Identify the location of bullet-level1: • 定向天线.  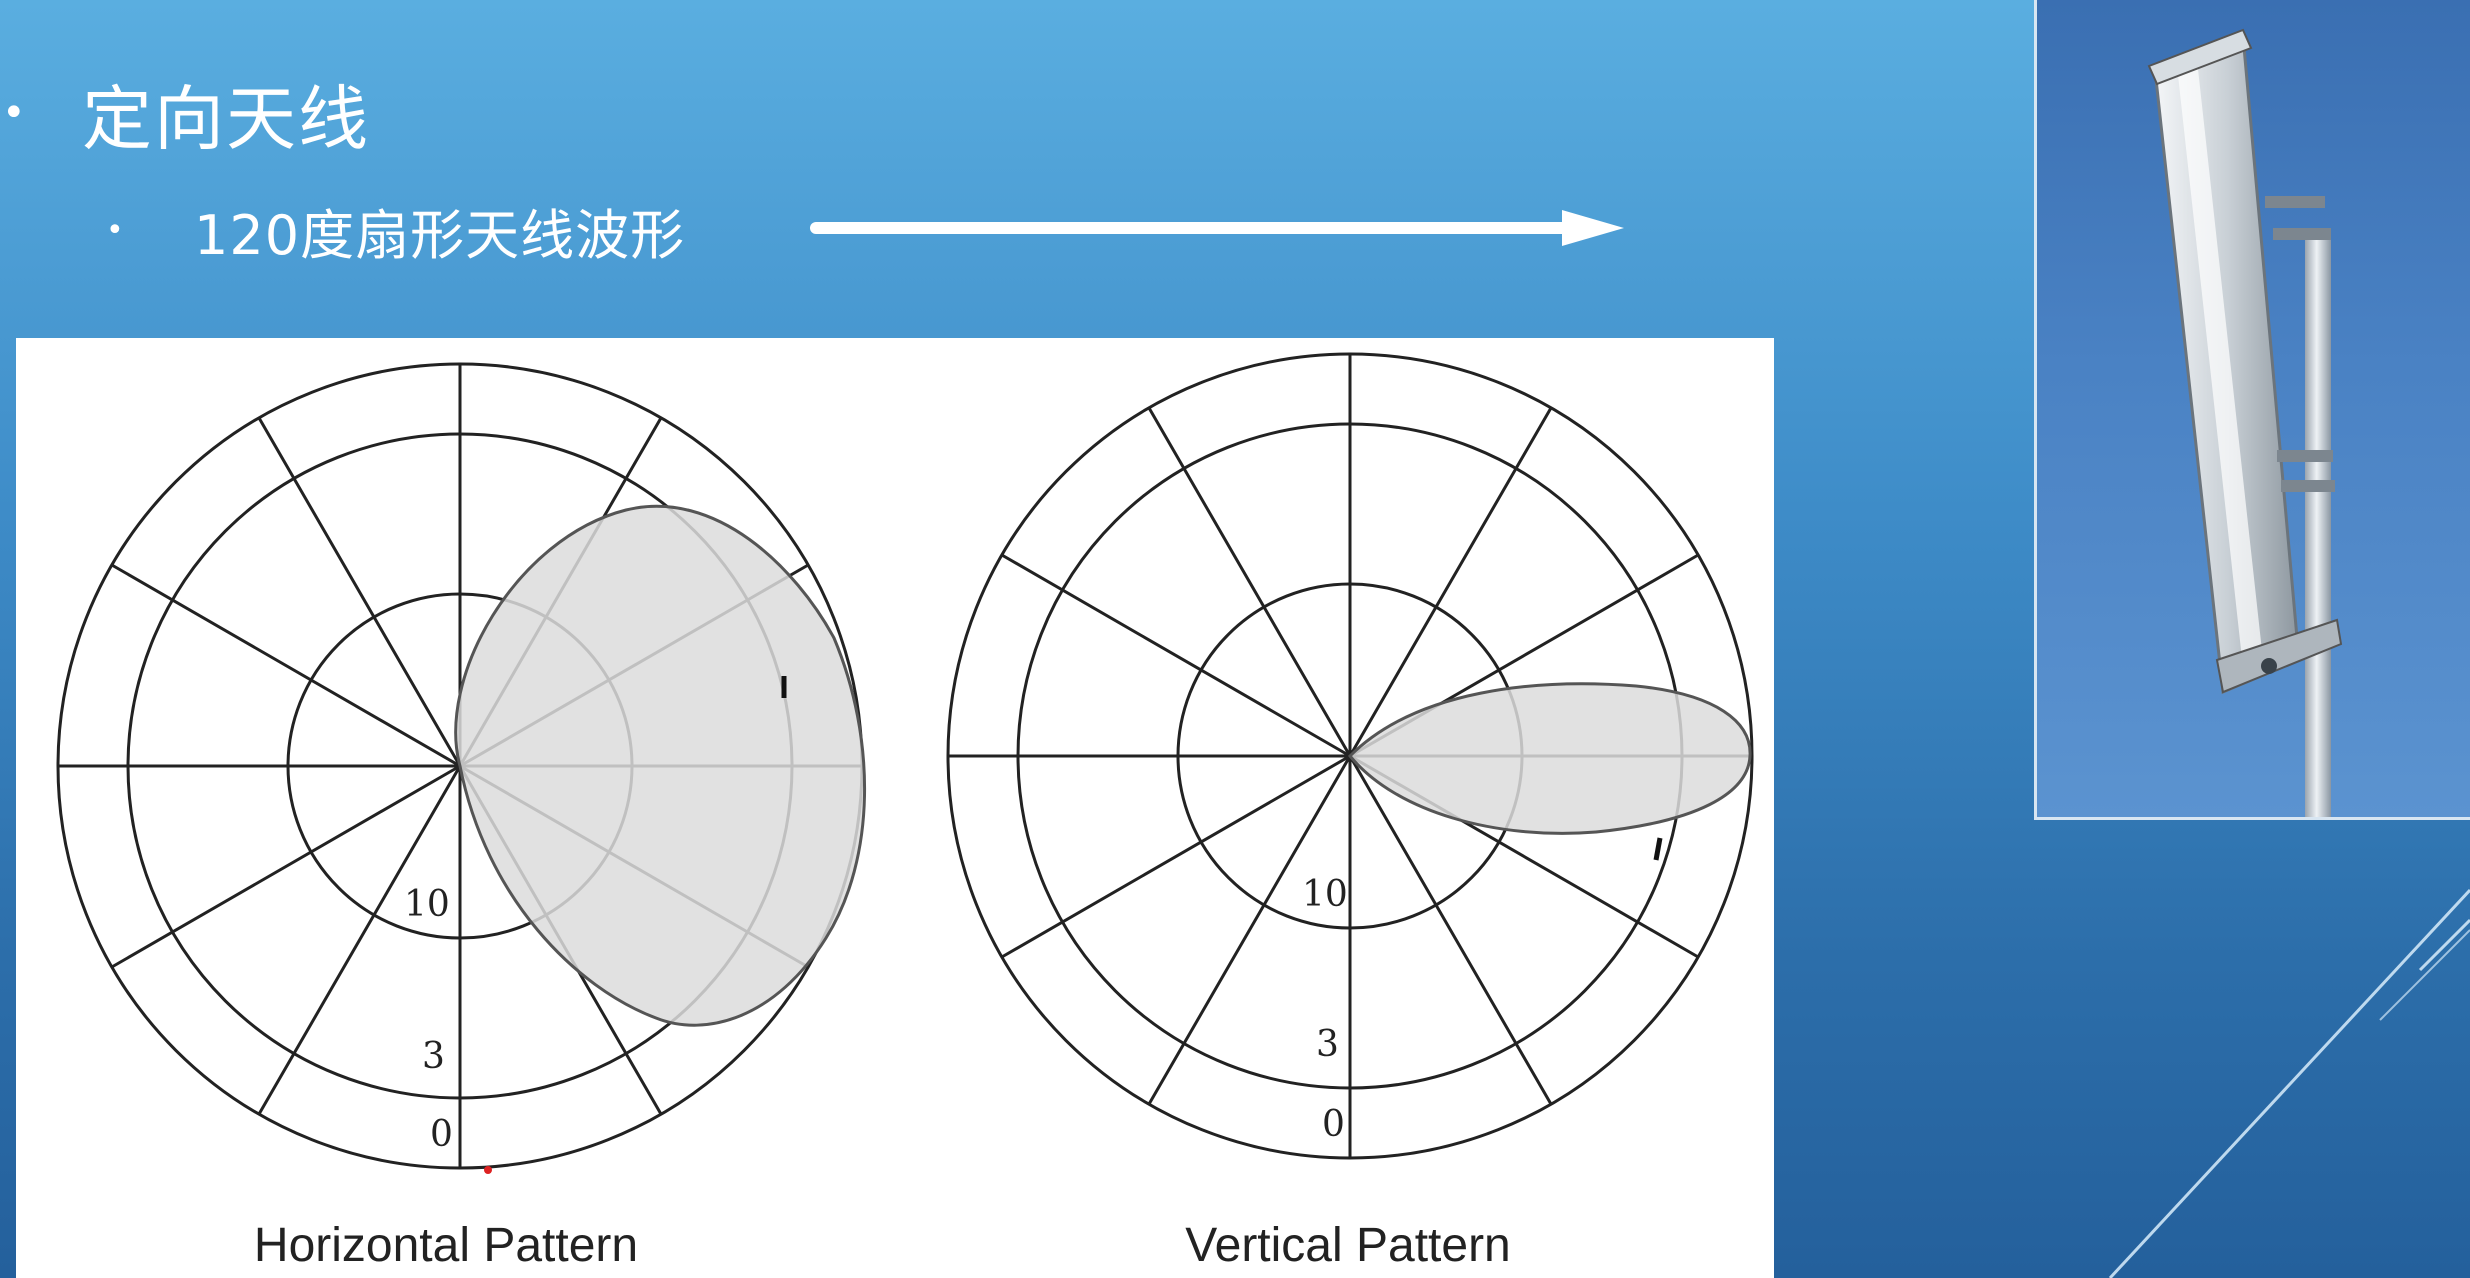
(185, 114).